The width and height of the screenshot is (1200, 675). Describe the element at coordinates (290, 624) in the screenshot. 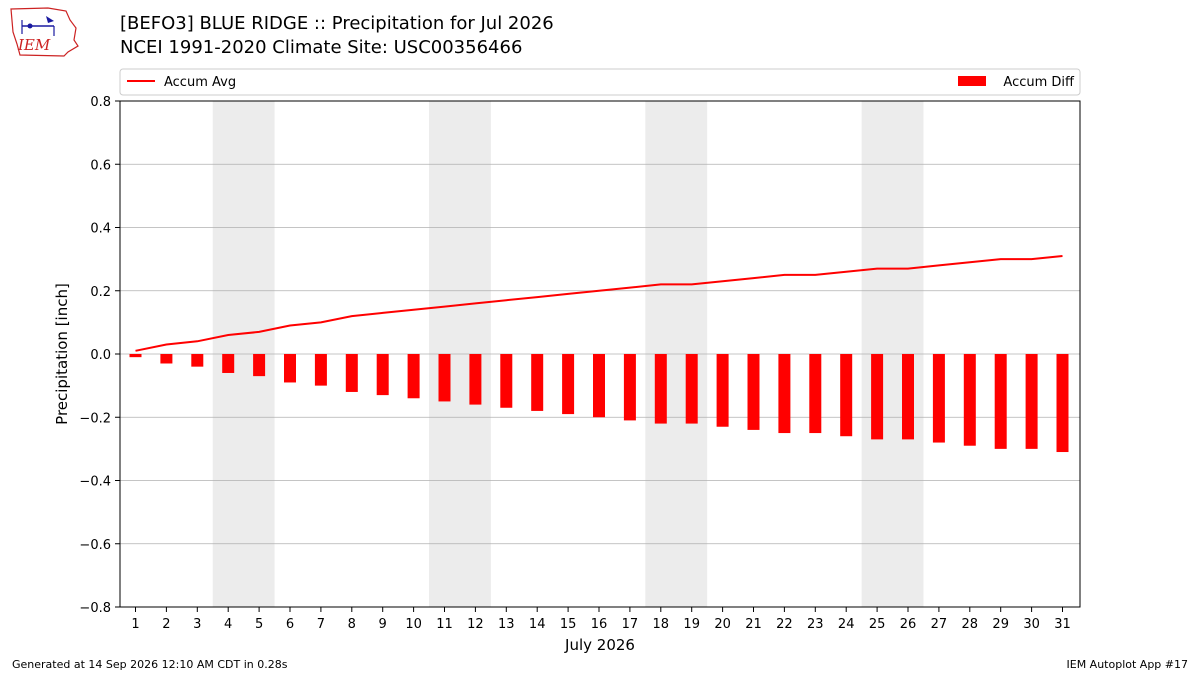

I see `x-tick-label: 6` at that location.